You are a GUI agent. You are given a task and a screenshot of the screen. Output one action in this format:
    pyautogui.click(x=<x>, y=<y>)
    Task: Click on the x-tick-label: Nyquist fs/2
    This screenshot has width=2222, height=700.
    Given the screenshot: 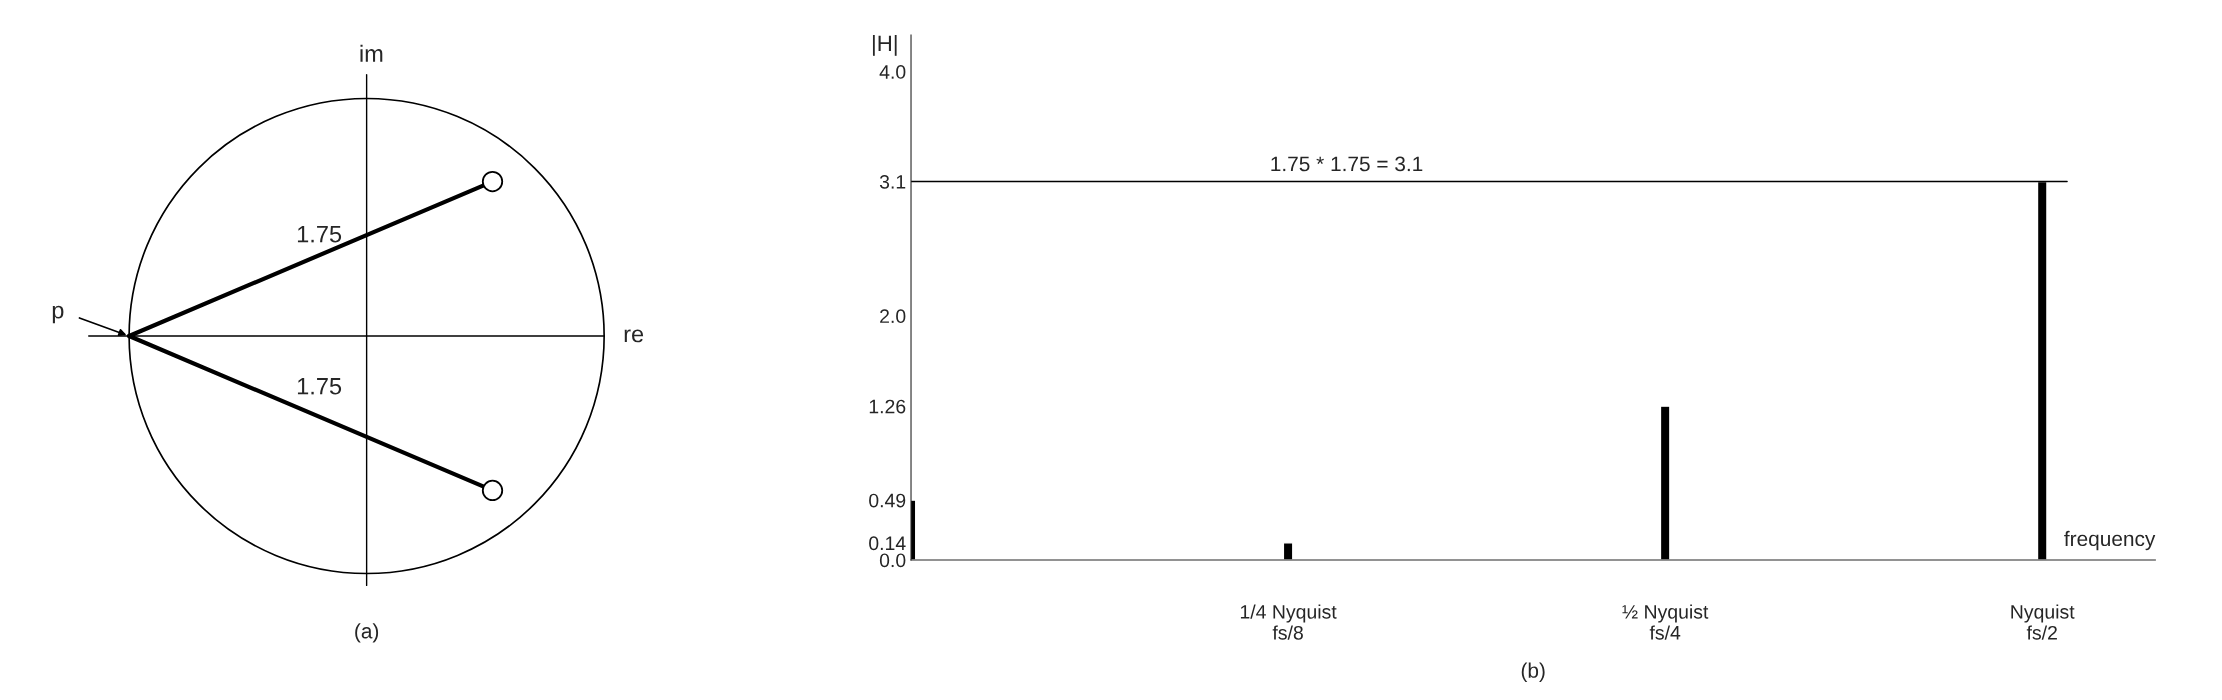 What is the action you would take?
    pyautogui.click(x=2043, y=622)
    